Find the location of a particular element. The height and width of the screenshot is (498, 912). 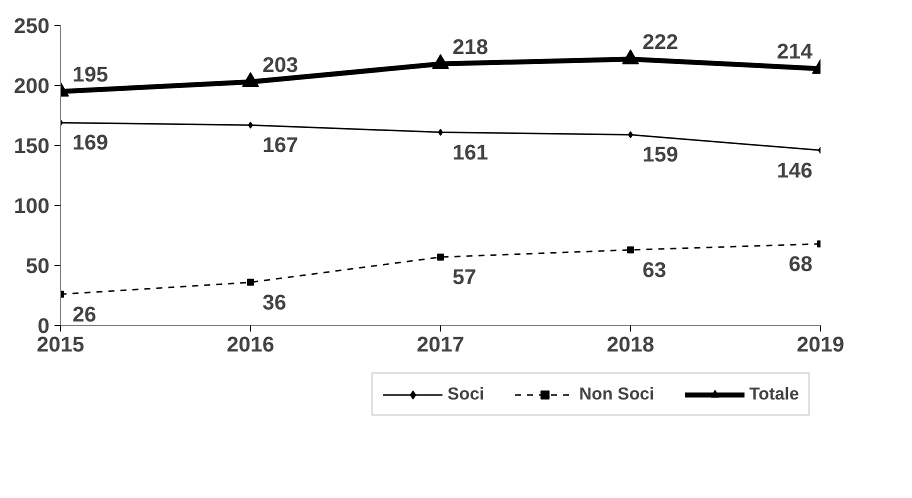

data-label: 169 is located at coordinates (90, 142).